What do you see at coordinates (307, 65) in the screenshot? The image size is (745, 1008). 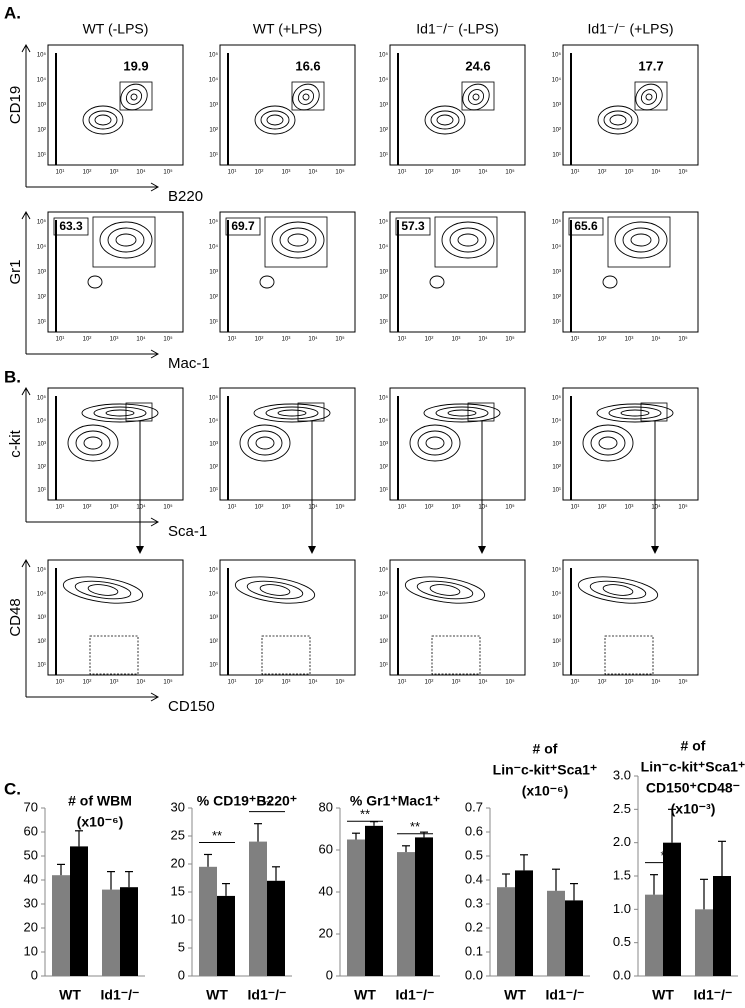 I see `gate-value: 16.6` at bounding box center [307, 65].